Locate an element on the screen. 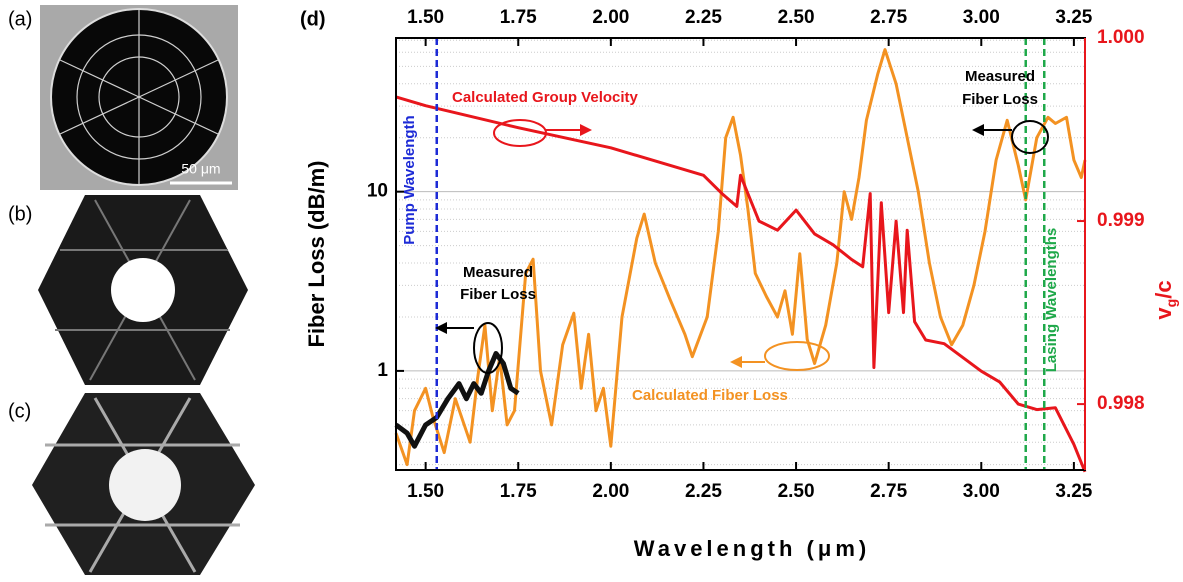 Image resolution: width=1183 pixels, height=582 pixels. y2-axis-label: vg/c is located at coordinates (1165, 299).